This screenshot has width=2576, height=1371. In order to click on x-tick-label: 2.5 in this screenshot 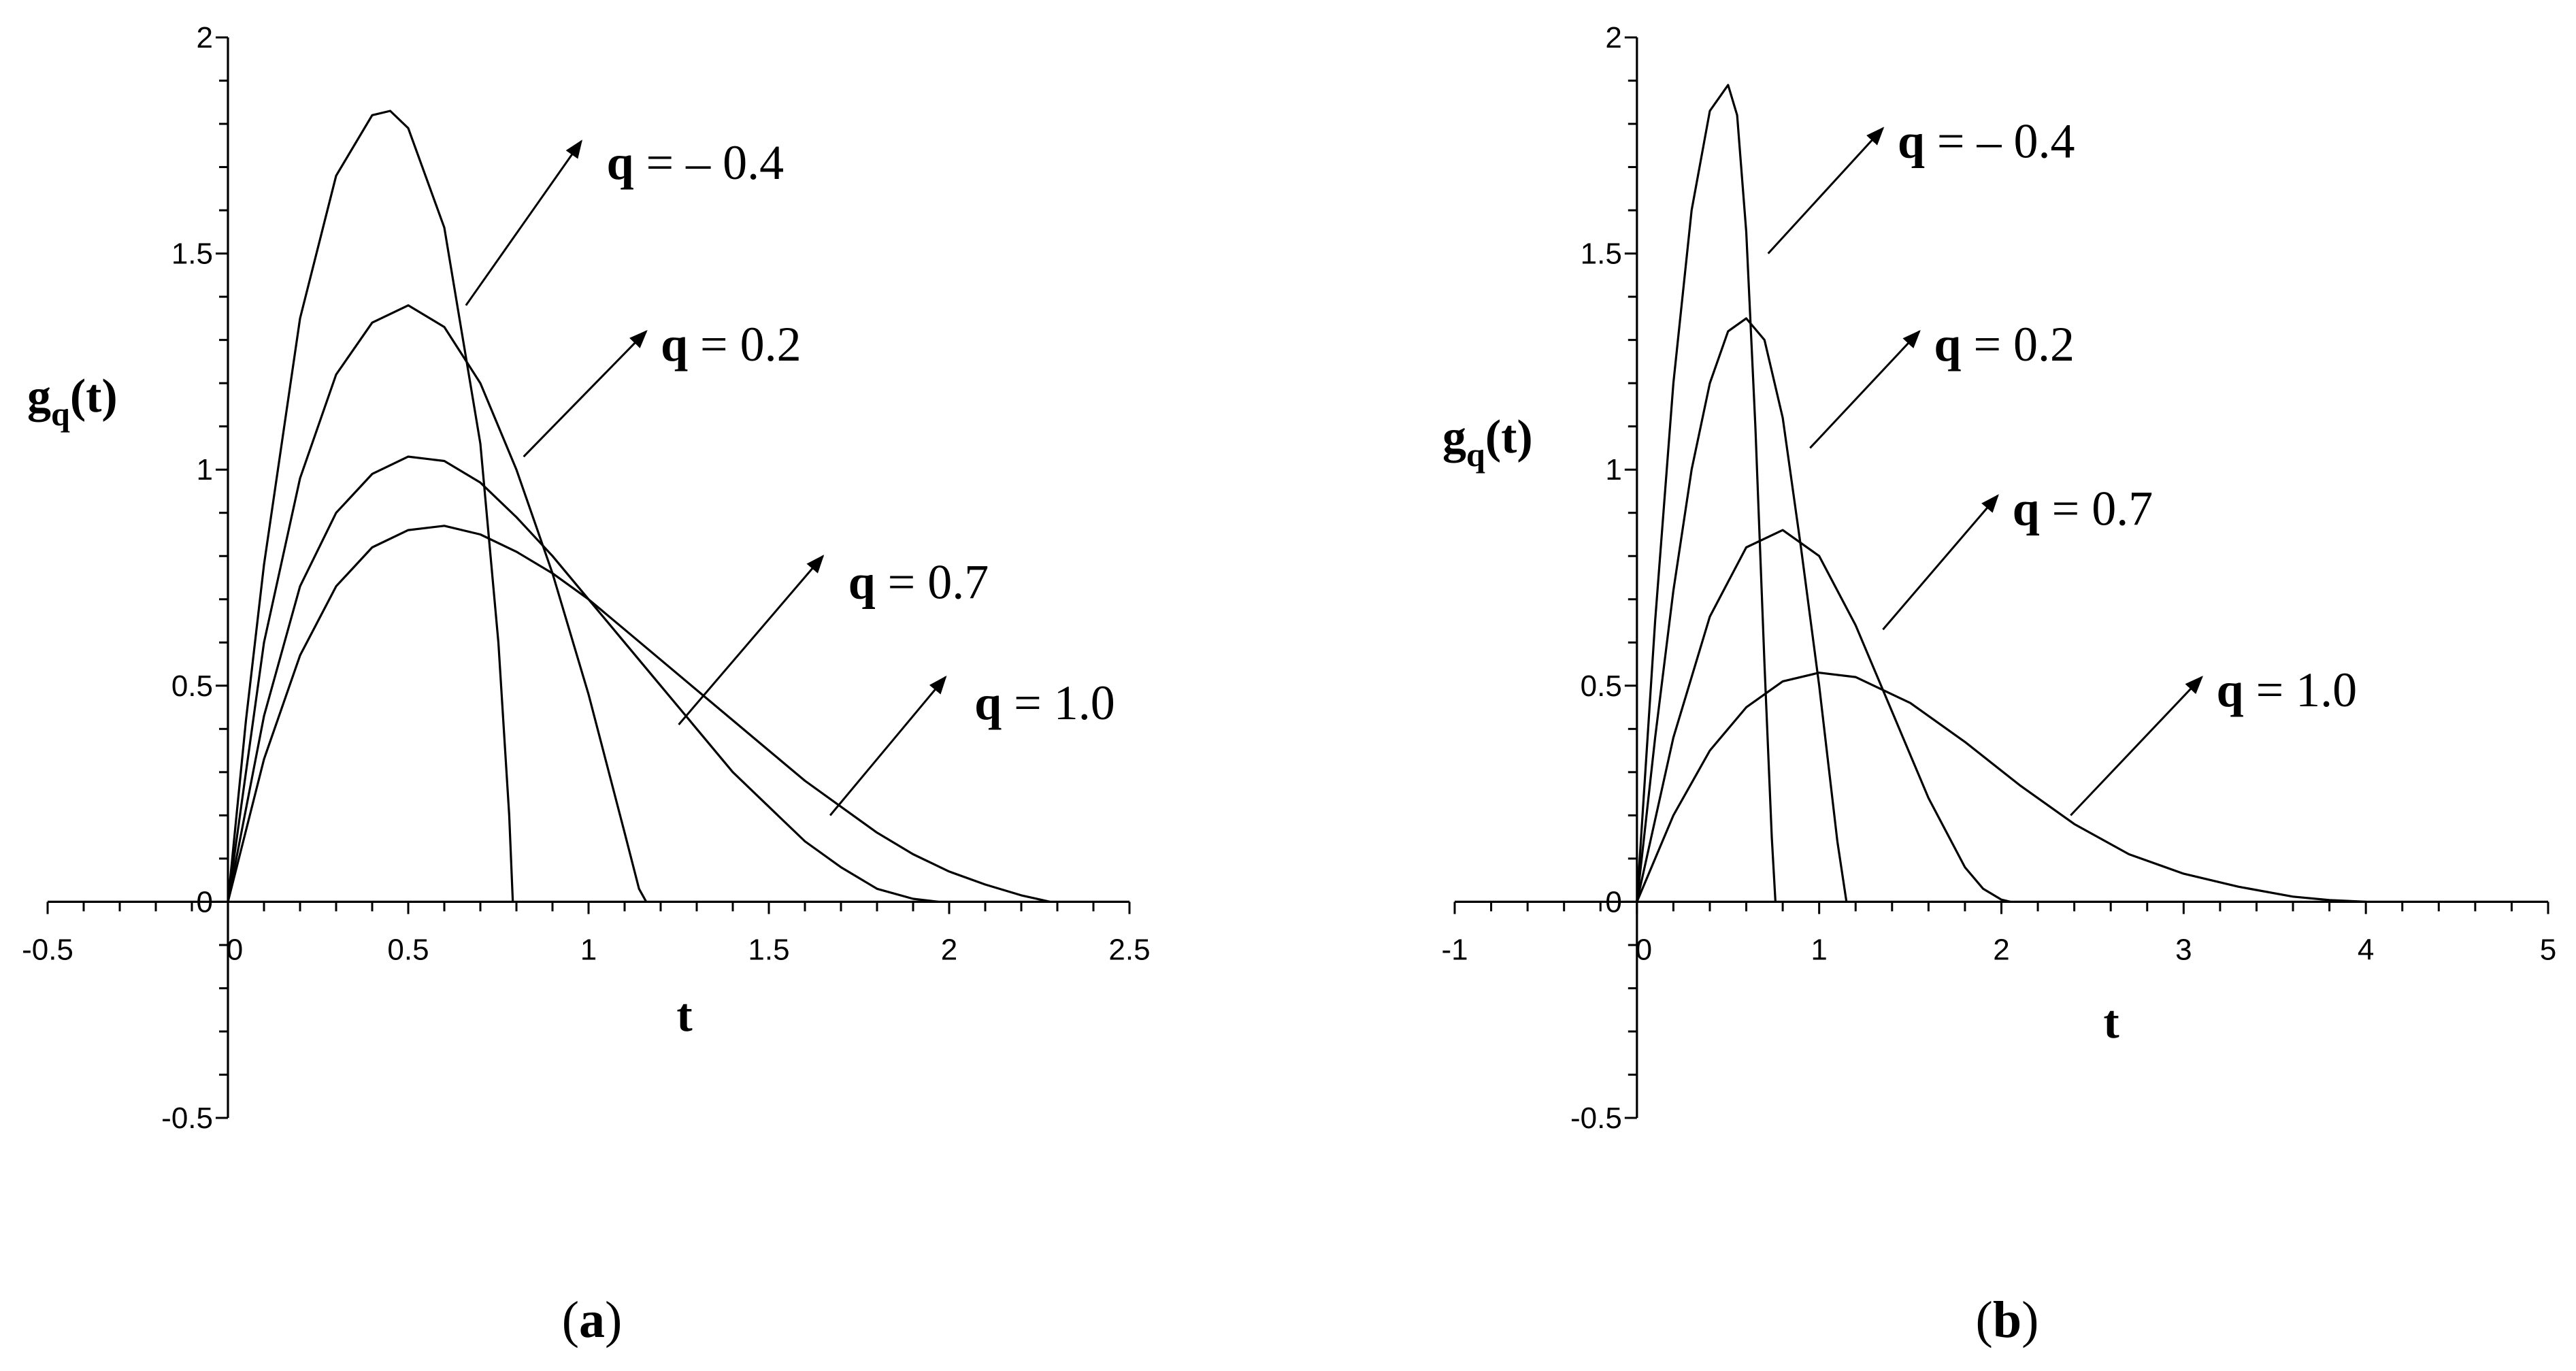, I will do `click(1129, 949)`.